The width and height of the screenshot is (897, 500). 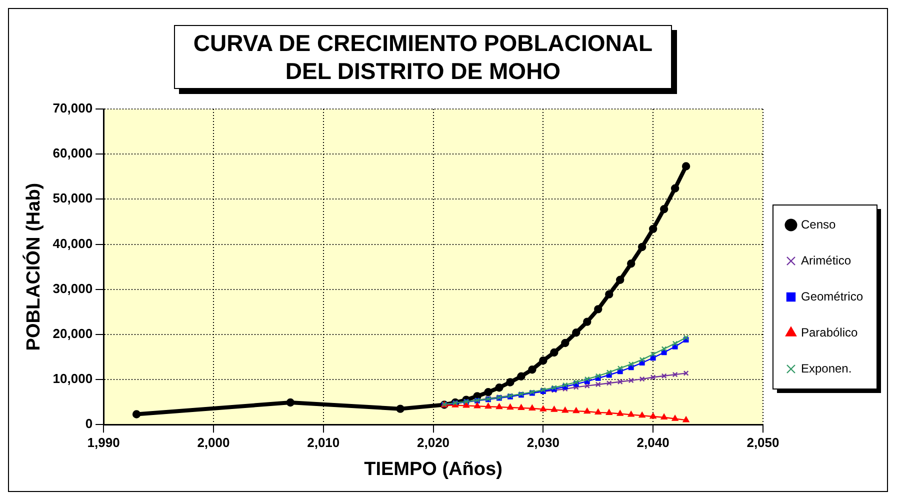 What do you see at coordinates (818, 224) in the screenshot?
I see `legend-label: Censo` at bounding box center [818, 224].